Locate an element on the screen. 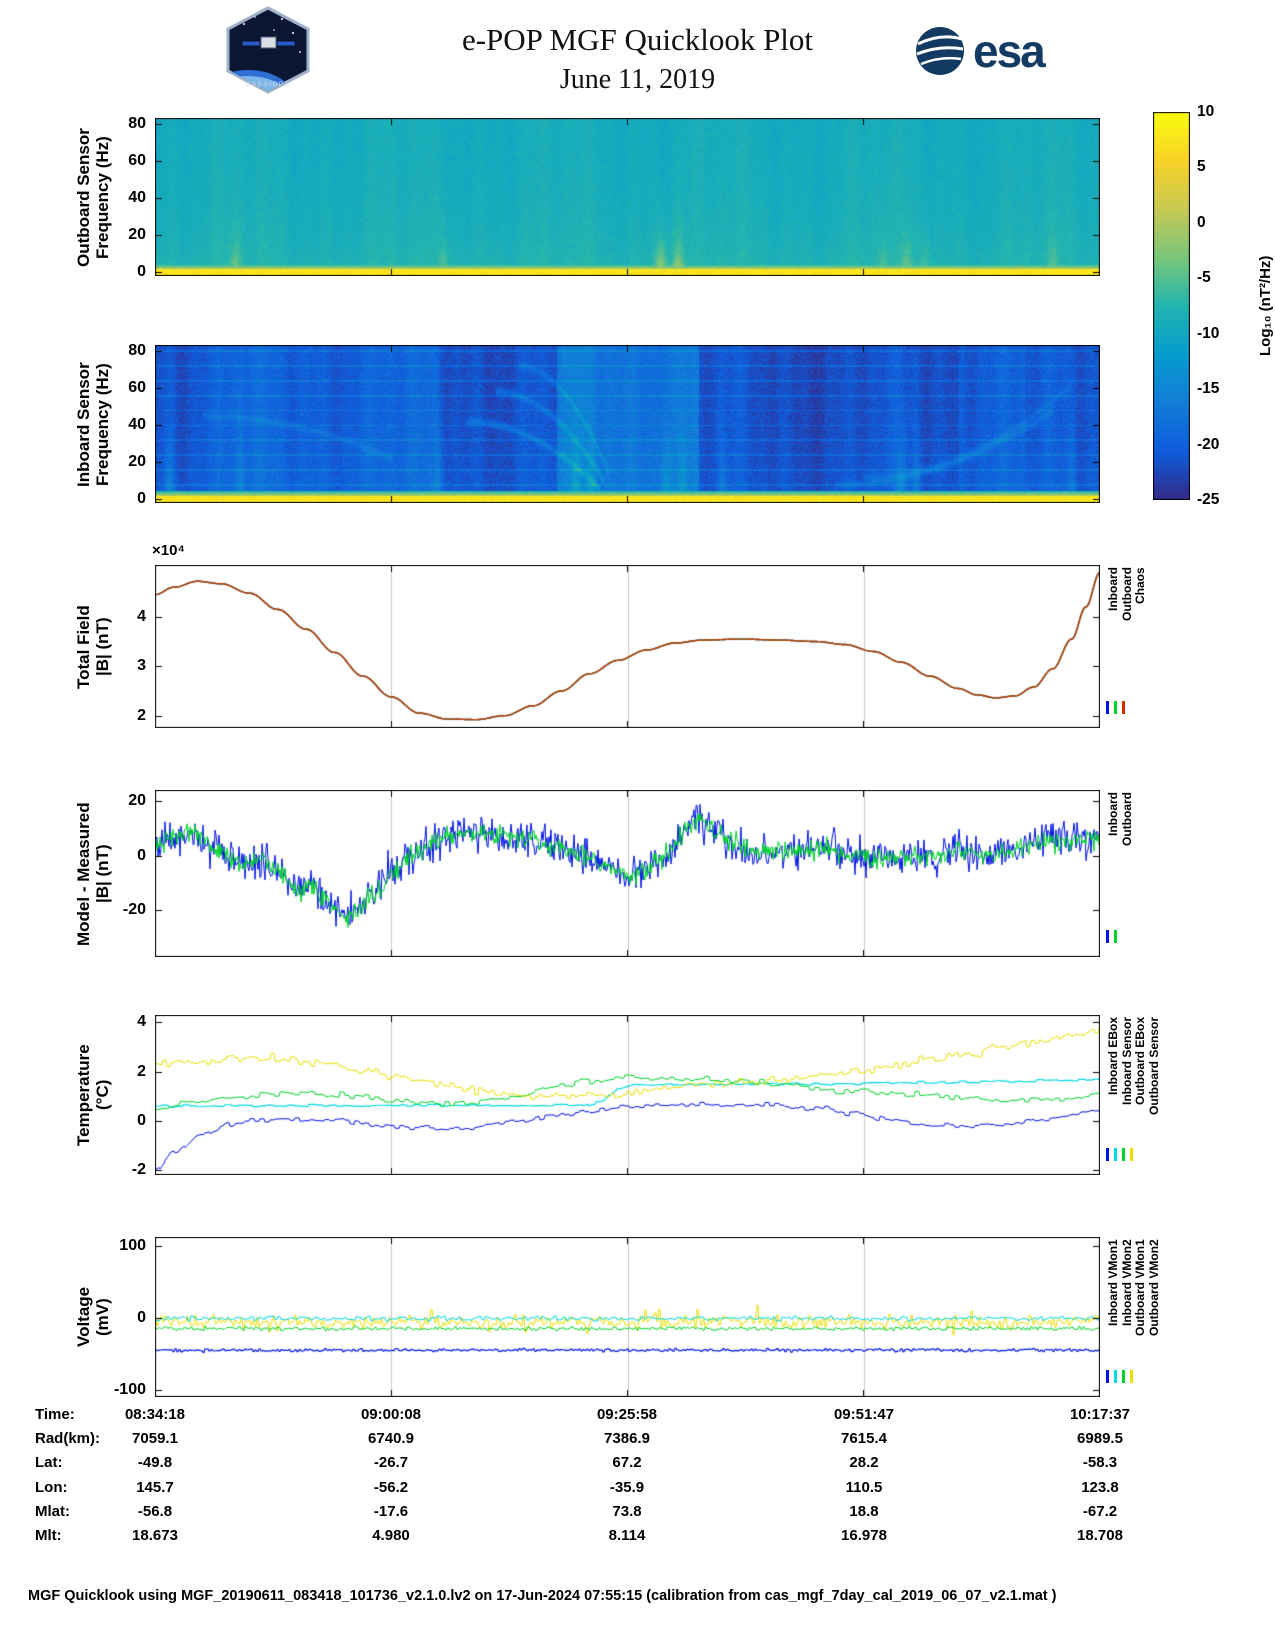 The width and height of the screenshot is (1275, 1650). legend-label: Inboard VMon1 is located at coordinates (1113, 1282).